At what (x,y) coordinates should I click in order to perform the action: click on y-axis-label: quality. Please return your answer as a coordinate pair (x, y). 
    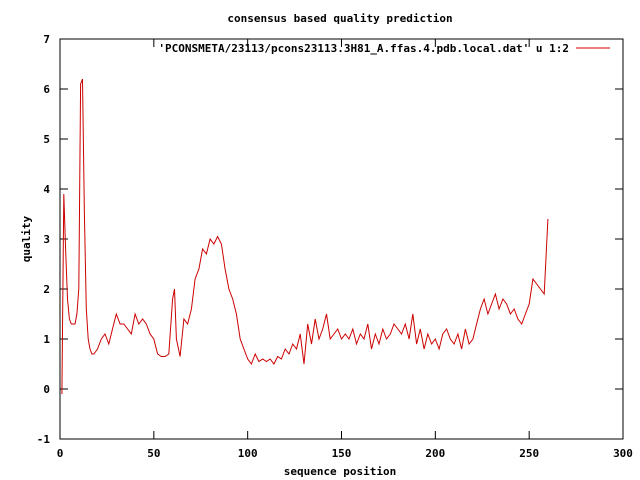
    Looking at the image, I should click on (26, 238).